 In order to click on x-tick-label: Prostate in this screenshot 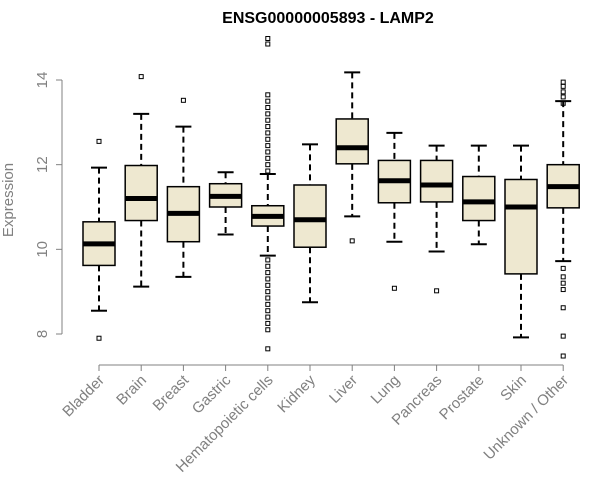, I will do `click(462, 398)`.